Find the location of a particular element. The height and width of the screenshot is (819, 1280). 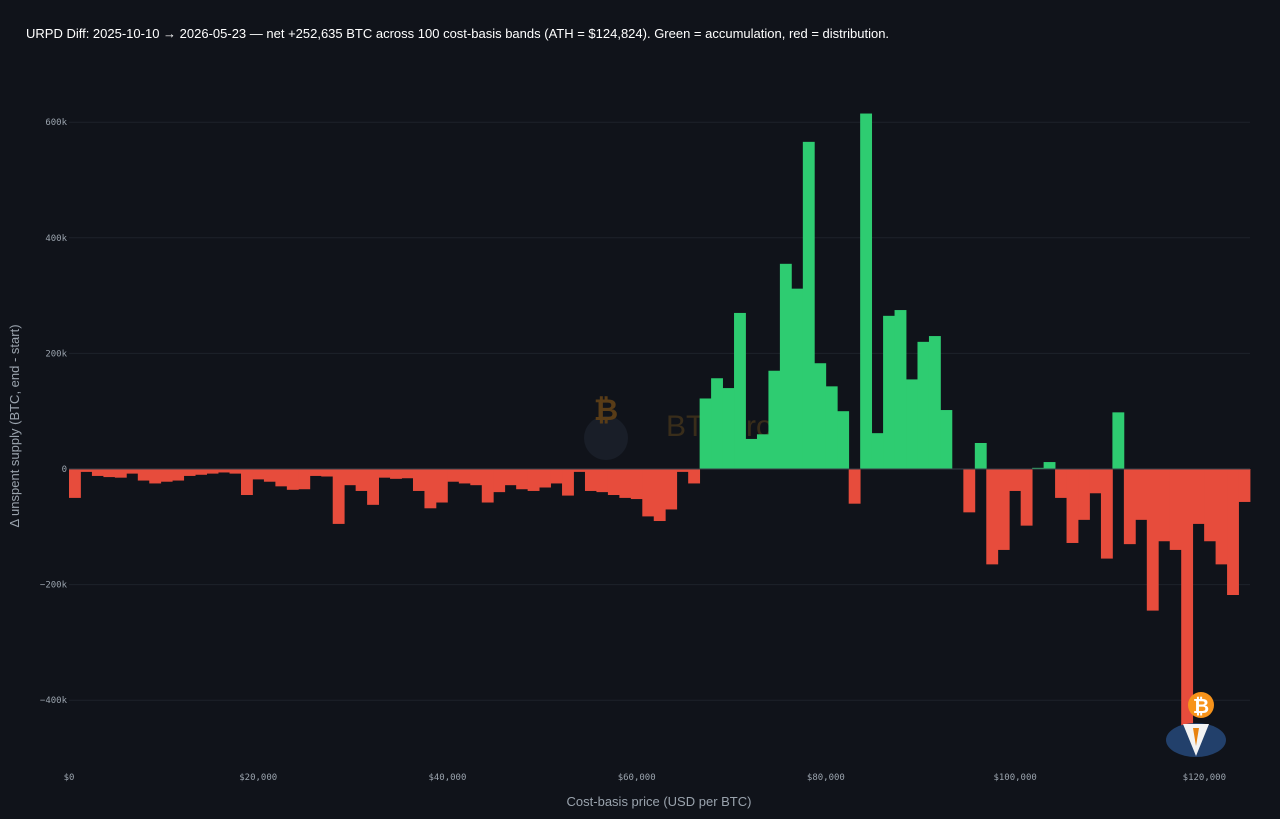

x-tick-label: $40,000 is located at coordinates (447, 778).